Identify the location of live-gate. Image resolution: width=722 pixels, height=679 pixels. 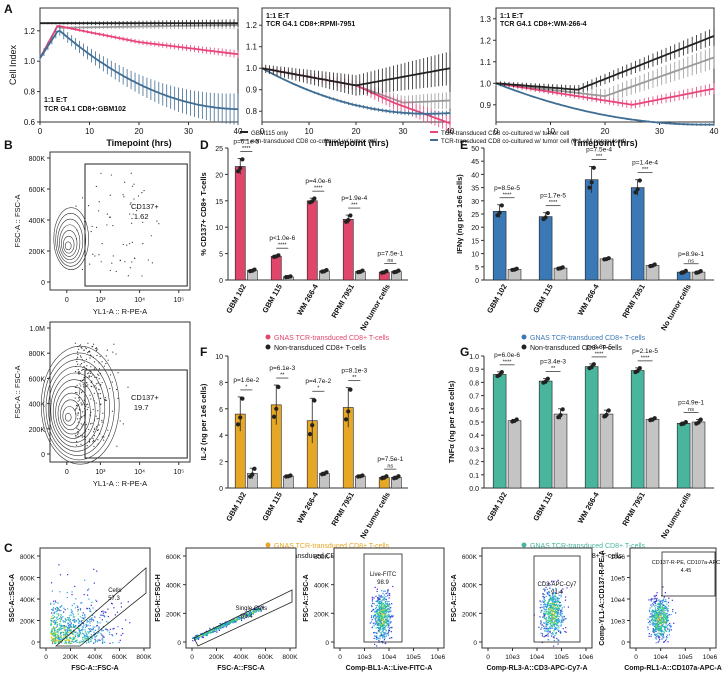
(383, 598).